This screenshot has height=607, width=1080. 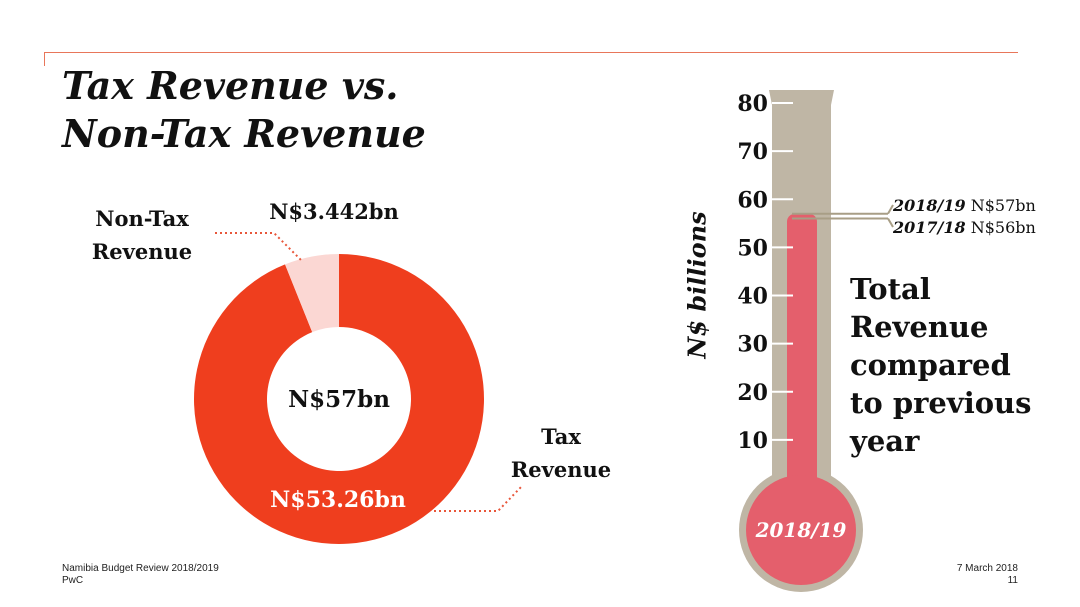 What do you see at coordinates (752, 393) in the screenshot?
I see `y-tick-label: 20` at bounding box center [752, 393].